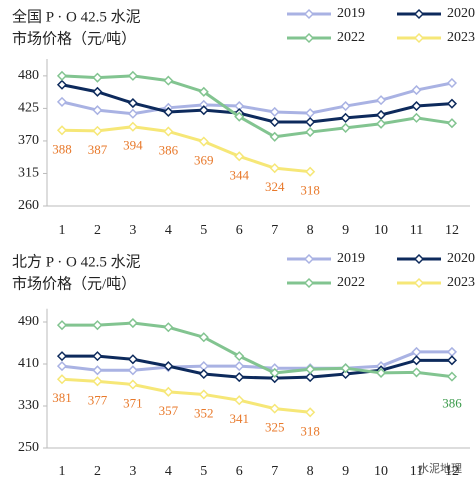  What do you see at coordinates (98, 149) in the screenshot?
I see `data-label: 387` at bounding box center [98, 149].